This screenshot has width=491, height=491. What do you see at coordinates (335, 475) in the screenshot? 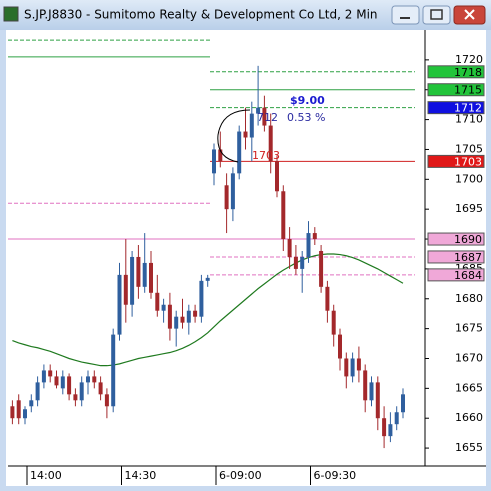
I see `x-tick-label: 6-09:30` at bounding box center [335, 475].